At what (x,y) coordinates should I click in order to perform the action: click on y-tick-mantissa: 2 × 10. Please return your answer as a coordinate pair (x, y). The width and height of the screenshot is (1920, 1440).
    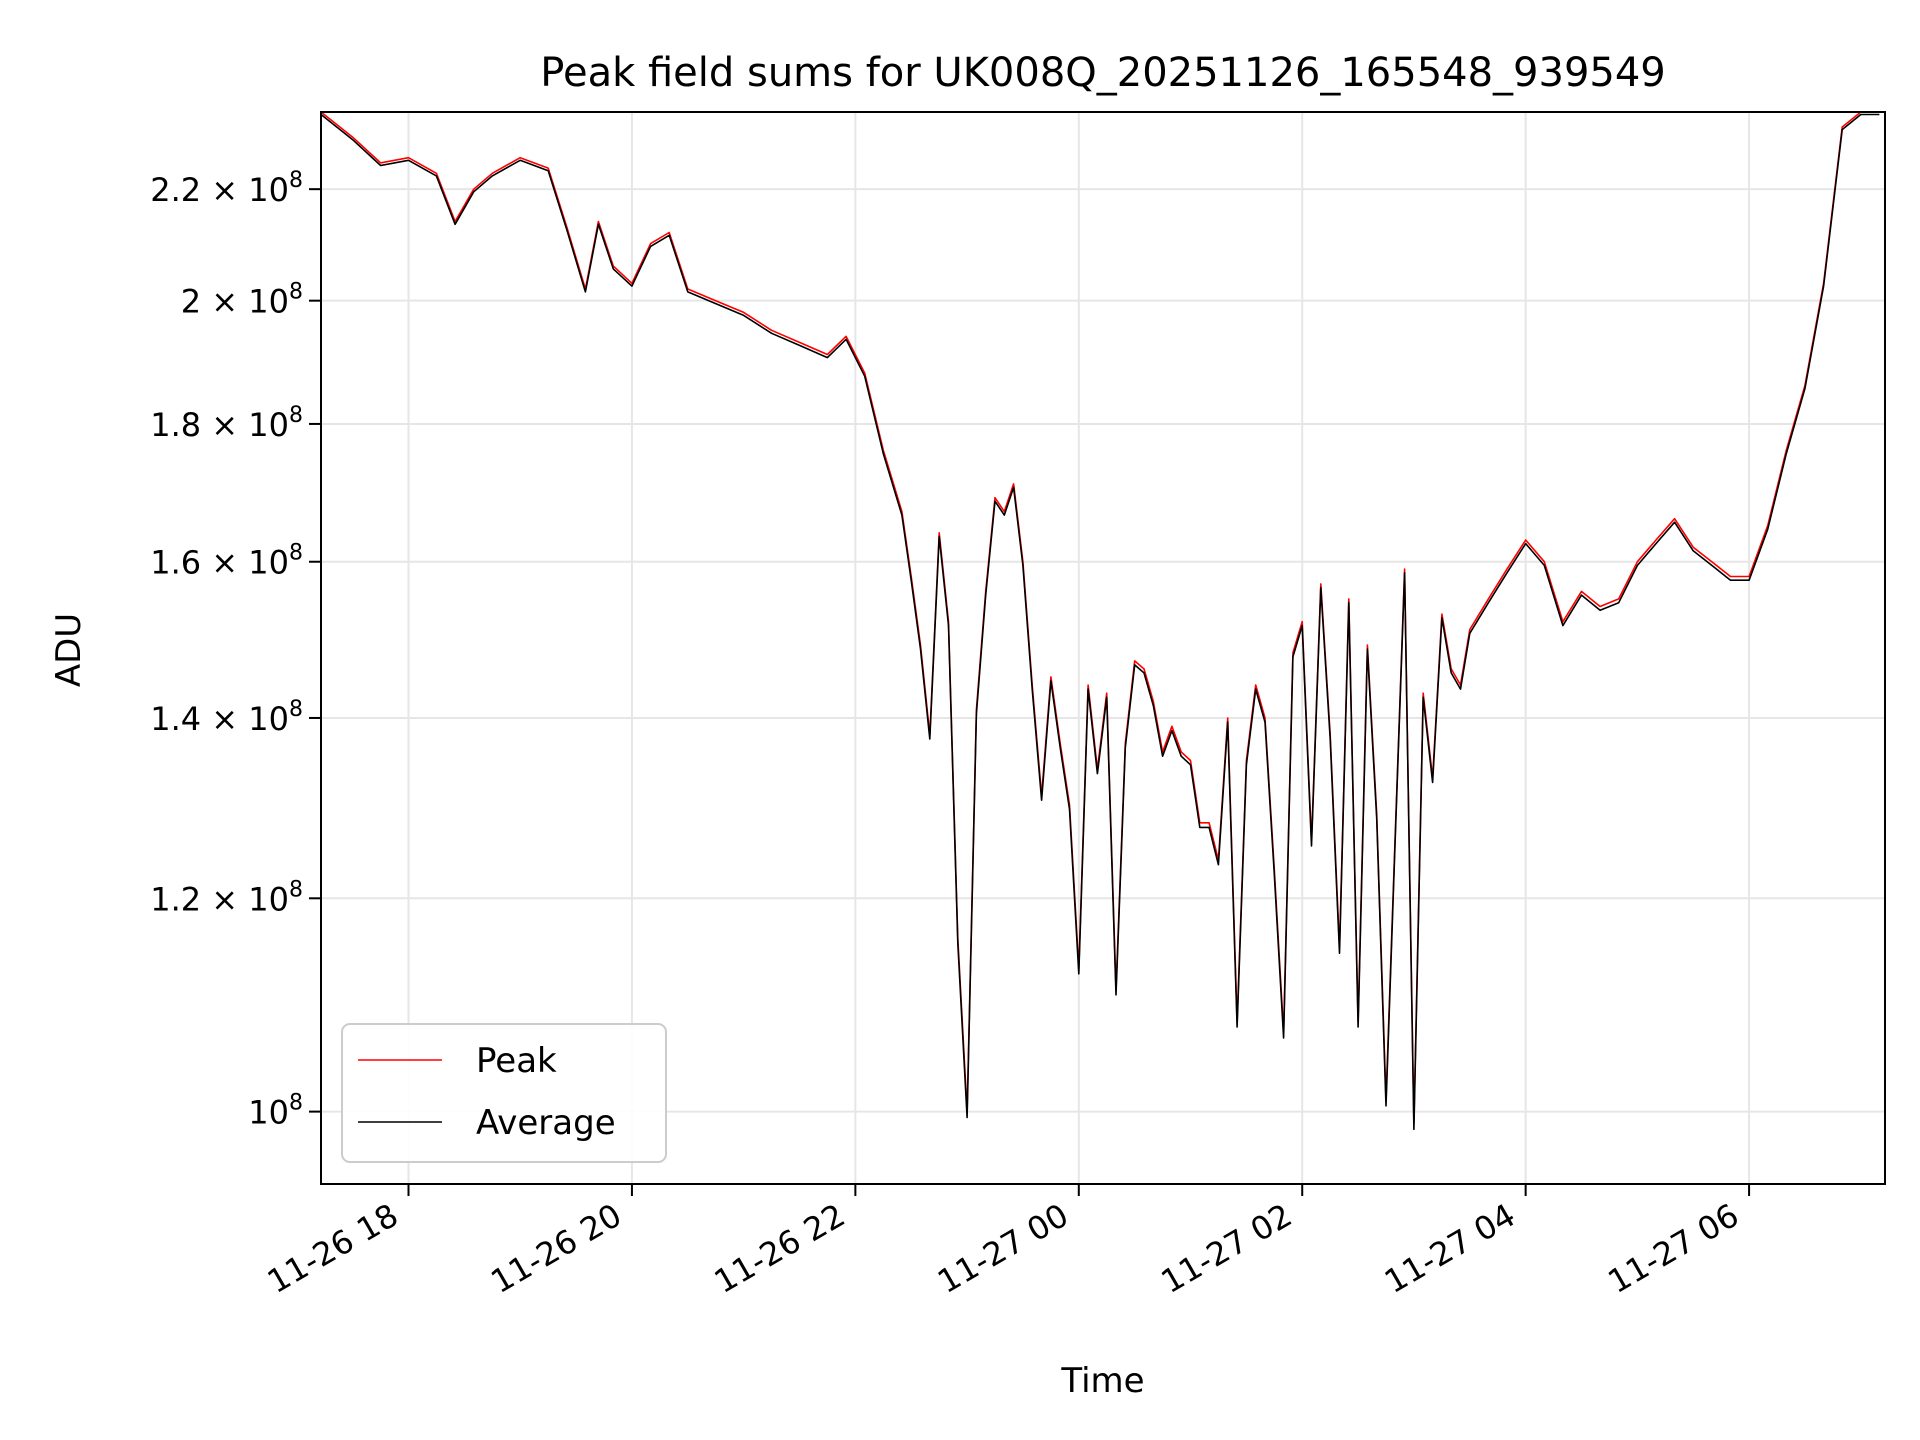
    Looking at the image, I should click on (235, 302).